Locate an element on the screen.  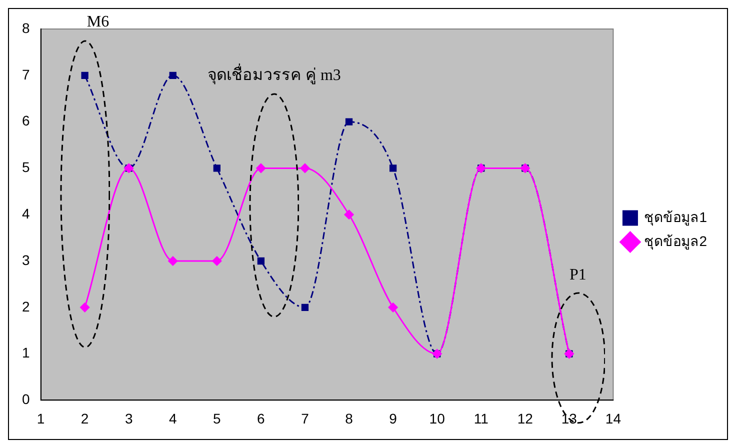
x-tick-label: 14 is located at coordinates (613, 418).